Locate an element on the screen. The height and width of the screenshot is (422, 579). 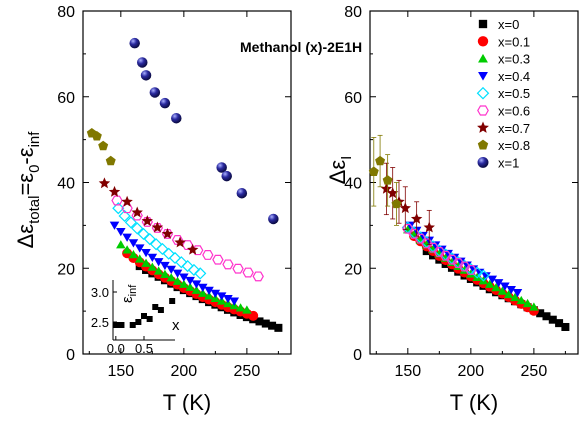
left-x-tick-label: 150 is located at coordinates (120, 371).